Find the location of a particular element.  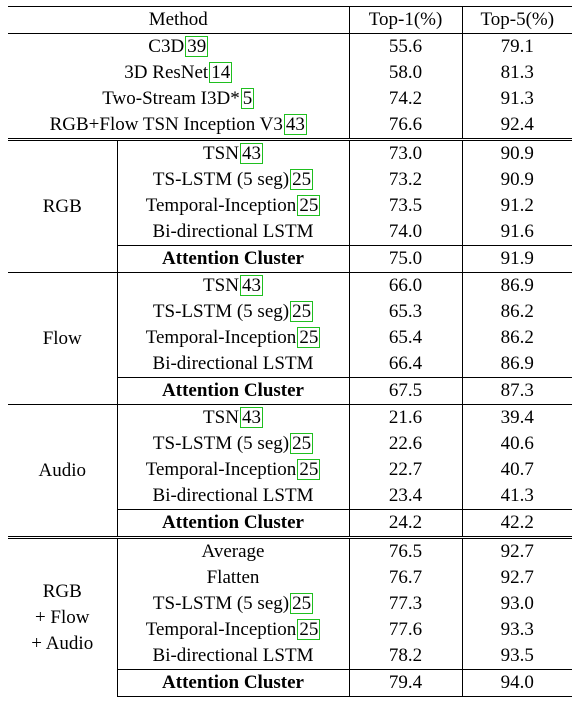

table-row: Bi-directional LSTM 23.4 41.3 is located at coordinates (290, 496).